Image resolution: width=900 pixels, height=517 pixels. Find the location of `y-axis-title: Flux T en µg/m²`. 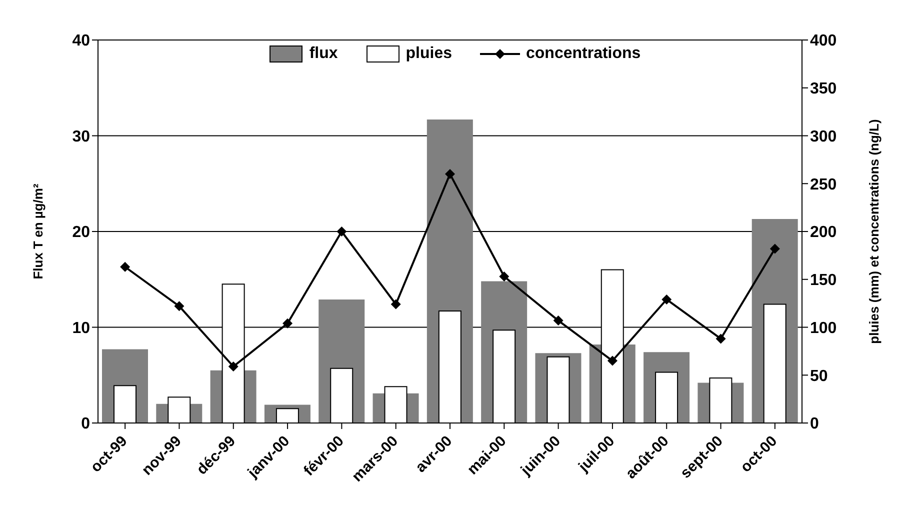

y-axis-title: Flux T en µg/m² is located at coordinates (38, 231).